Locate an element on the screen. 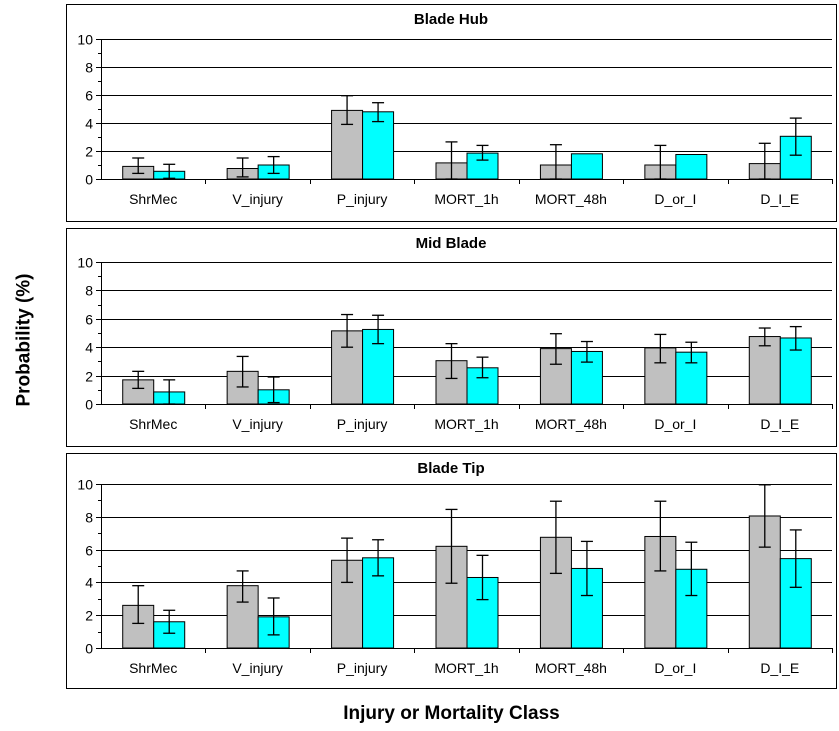  y-axis-label: Probability (%) is located at coordinates (24, 340).